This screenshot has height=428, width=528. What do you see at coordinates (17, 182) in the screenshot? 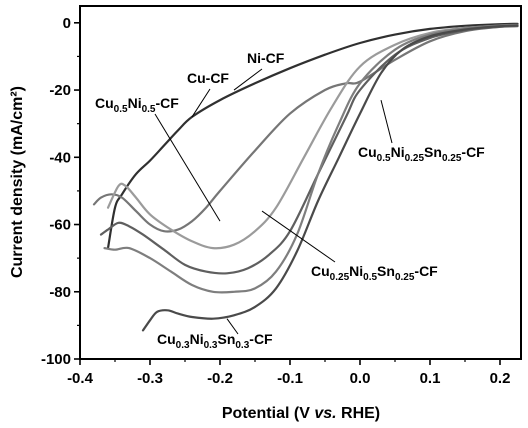
I see `y-axis-label: Current density (mA/cm²)` at bounding box center [17, 182].